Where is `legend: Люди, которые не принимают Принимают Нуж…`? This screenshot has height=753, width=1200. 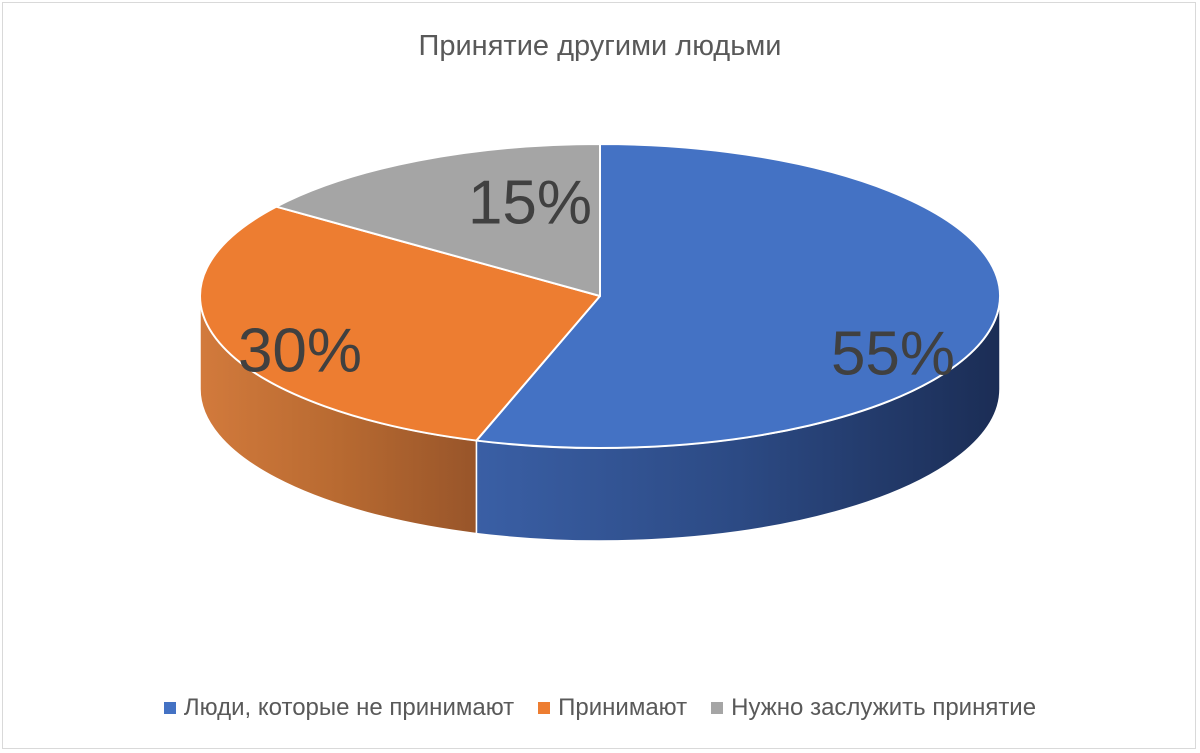
legend: Люди, которые не принимают Принимают Нуж… is located at coordinates (600, 708).